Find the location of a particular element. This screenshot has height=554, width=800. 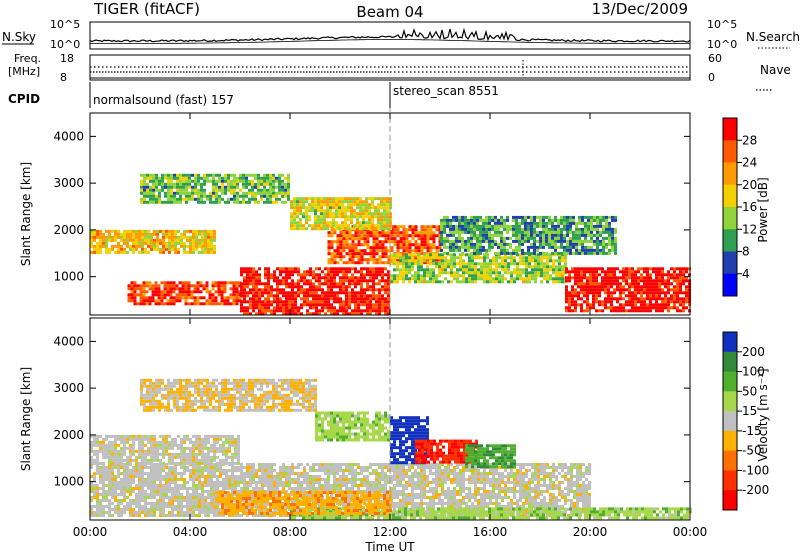

cpid-label: CPID is located at coordinates (24, 99).